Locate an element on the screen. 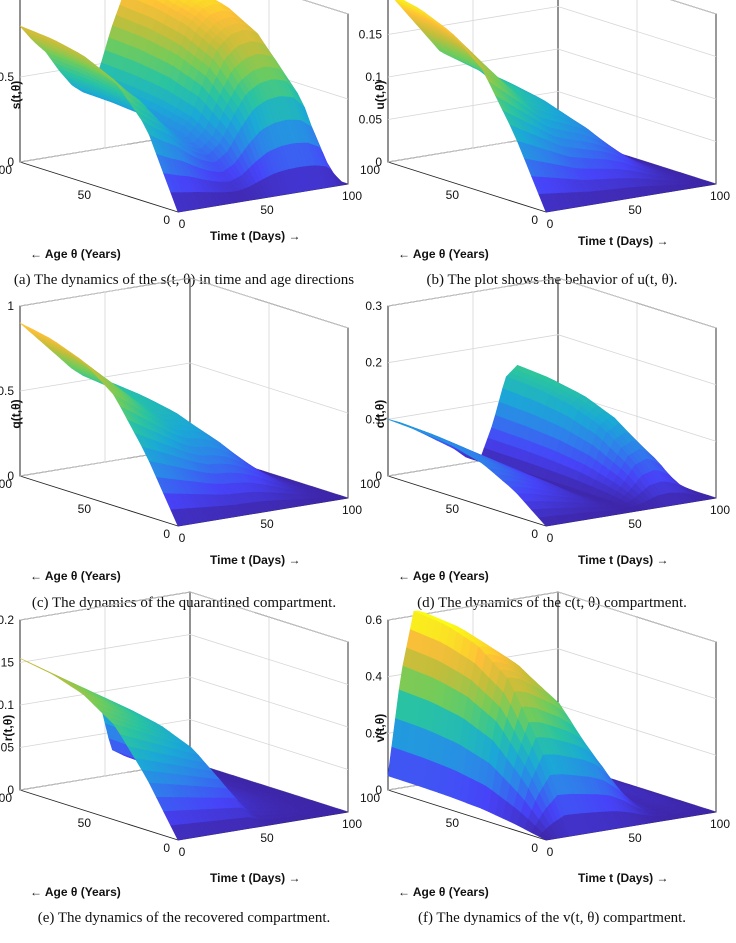 This screenshot has width=736, height=943. y-axis-label-c: ← Age θ (Years) is located at coordinates (75, 576).